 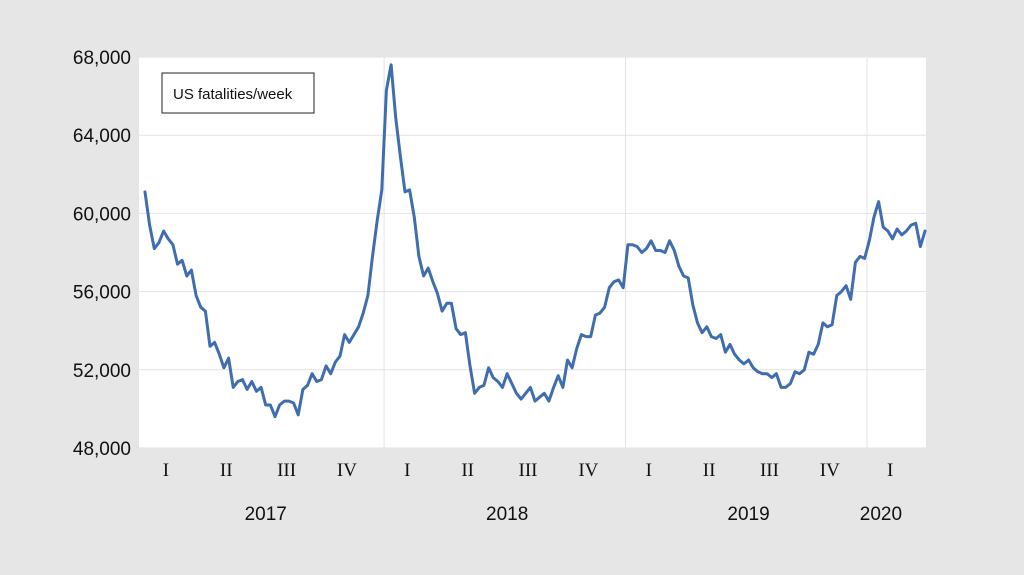 I want to click on y-axis-ticks: 48,000 52,000 56,000 60,000 64,000 68,000, so click(x=102, y=254).